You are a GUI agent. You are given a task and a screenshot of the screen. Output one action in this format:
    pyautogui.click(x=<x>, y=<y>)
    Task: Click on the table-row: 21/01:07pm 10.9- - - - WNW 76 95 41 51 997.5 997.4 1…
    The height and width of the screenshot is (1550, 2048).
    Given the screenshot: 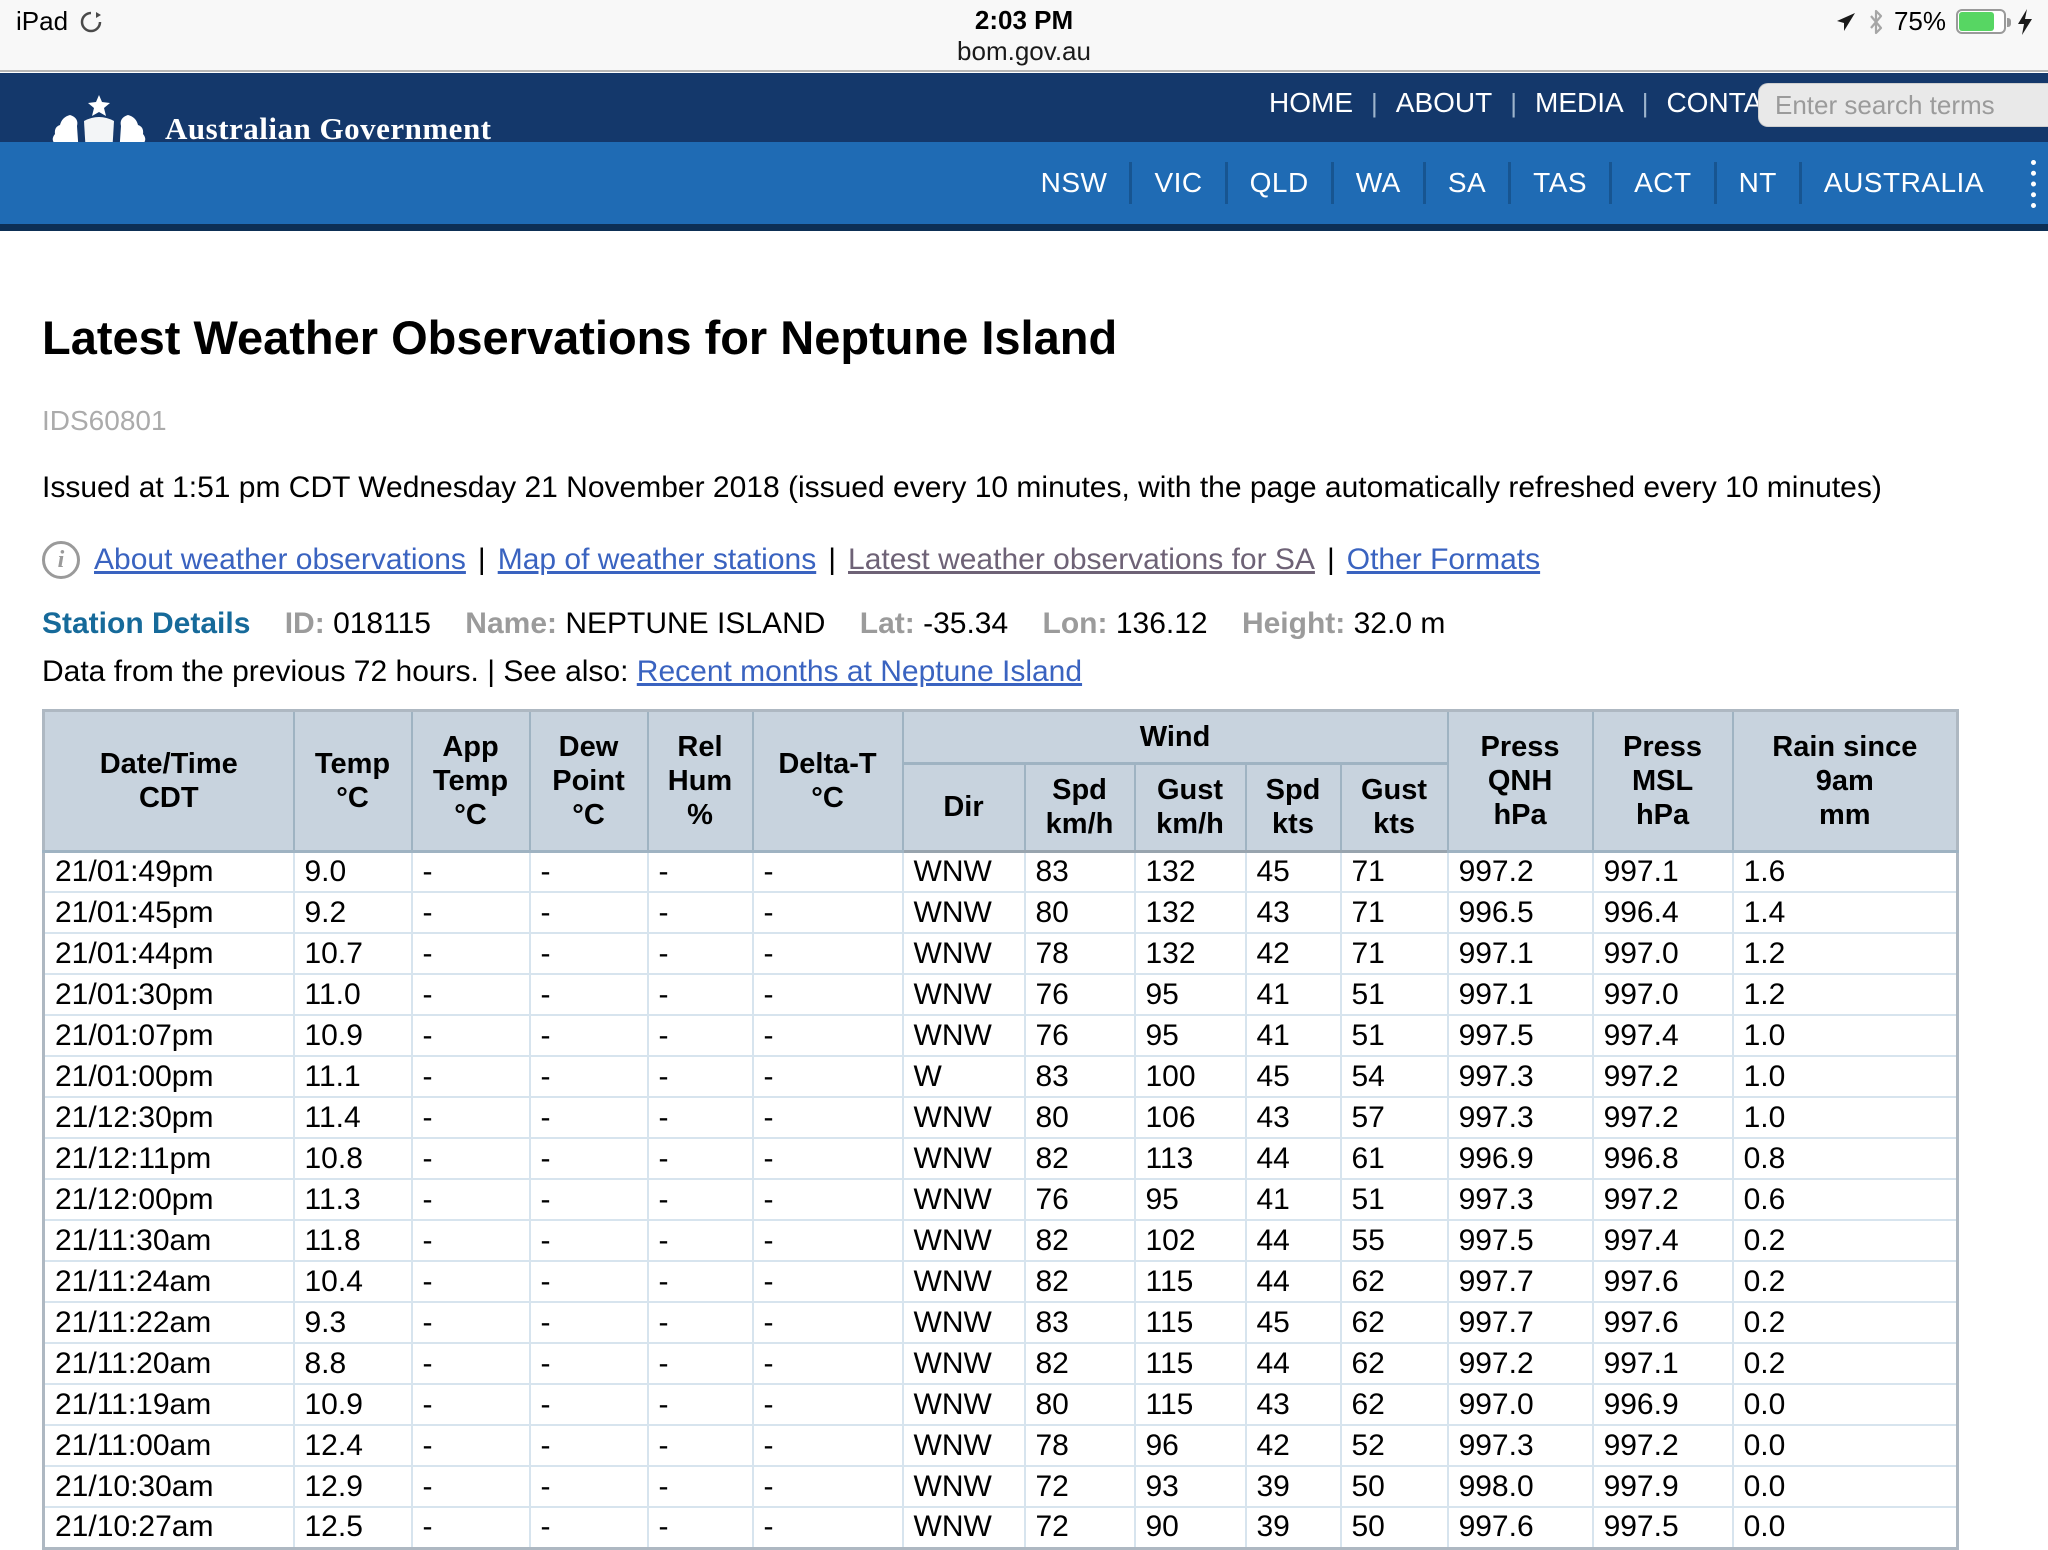 What is the action you would take?
    pyautogui.click(x=1000, y=1036)
    